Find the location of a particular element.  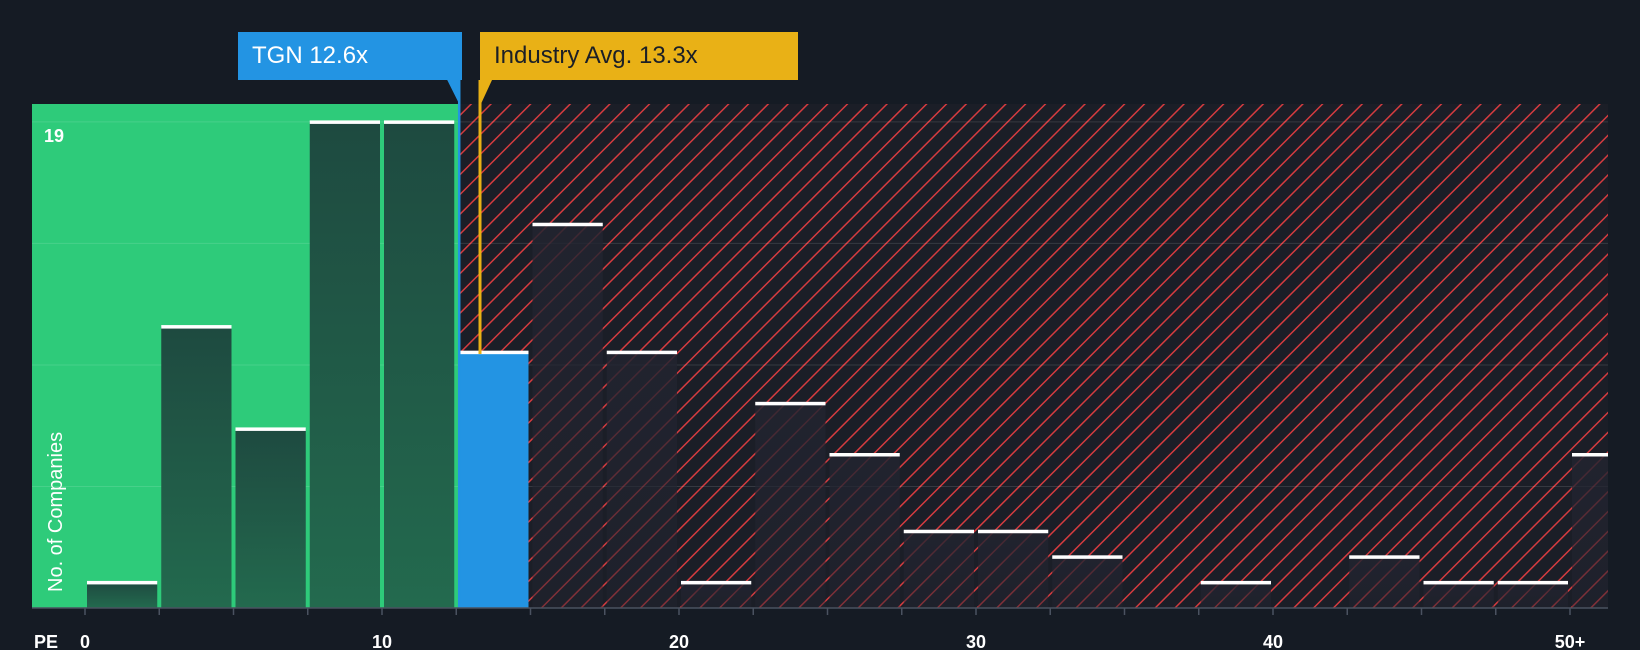

x-tick-label: 50+ is located at coordinates (1570, 641).